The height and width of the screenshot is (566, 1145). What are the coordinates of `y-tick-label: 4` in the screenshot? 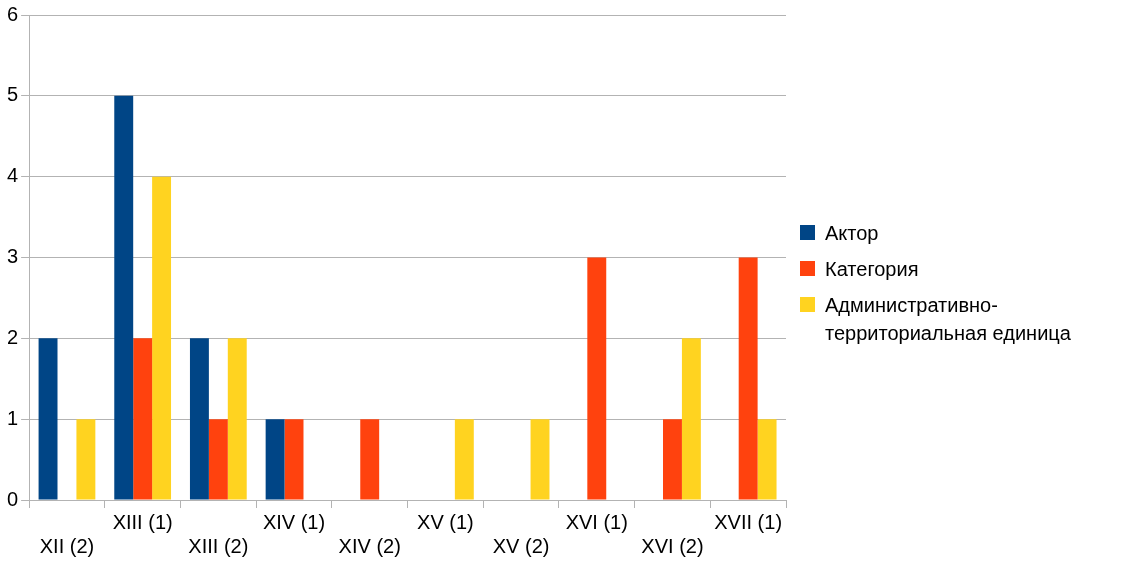 It's located at (13, 175).